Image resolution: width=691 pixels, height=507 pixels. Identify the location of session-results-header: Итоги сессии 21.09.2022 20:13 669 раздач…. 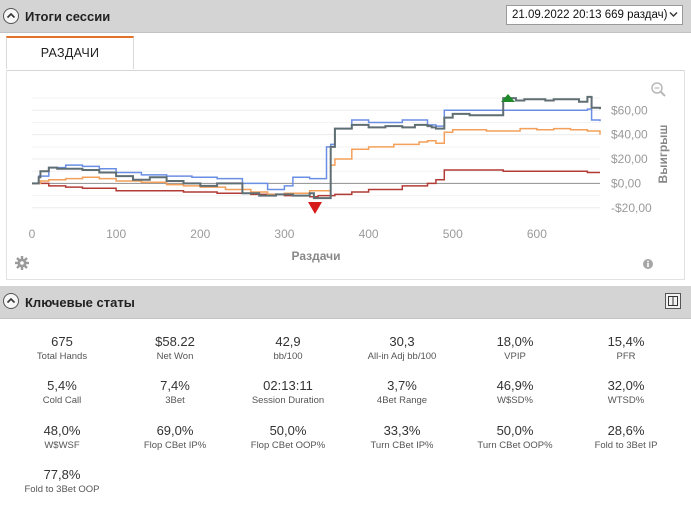
(345, 16).